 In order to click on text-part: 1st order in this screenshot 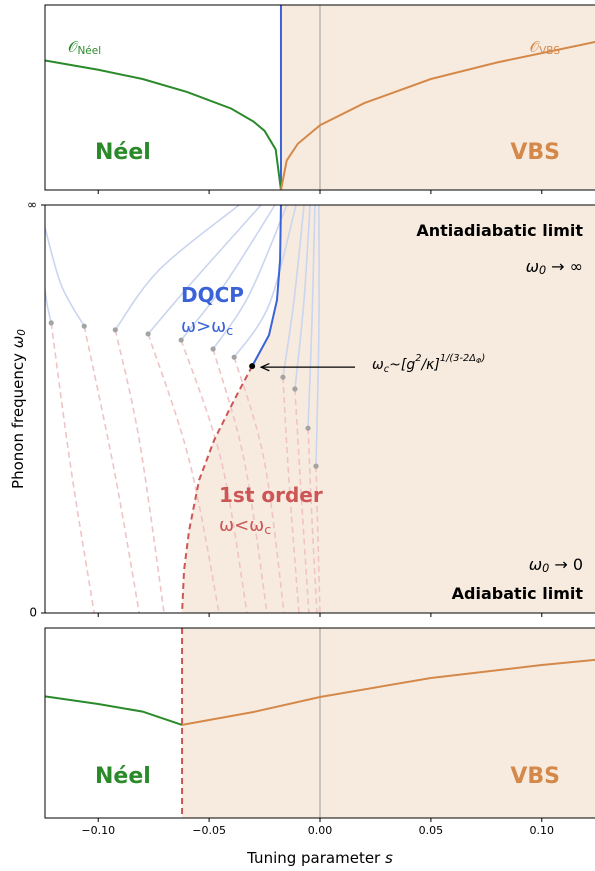, I will do `click(271, 495)`.